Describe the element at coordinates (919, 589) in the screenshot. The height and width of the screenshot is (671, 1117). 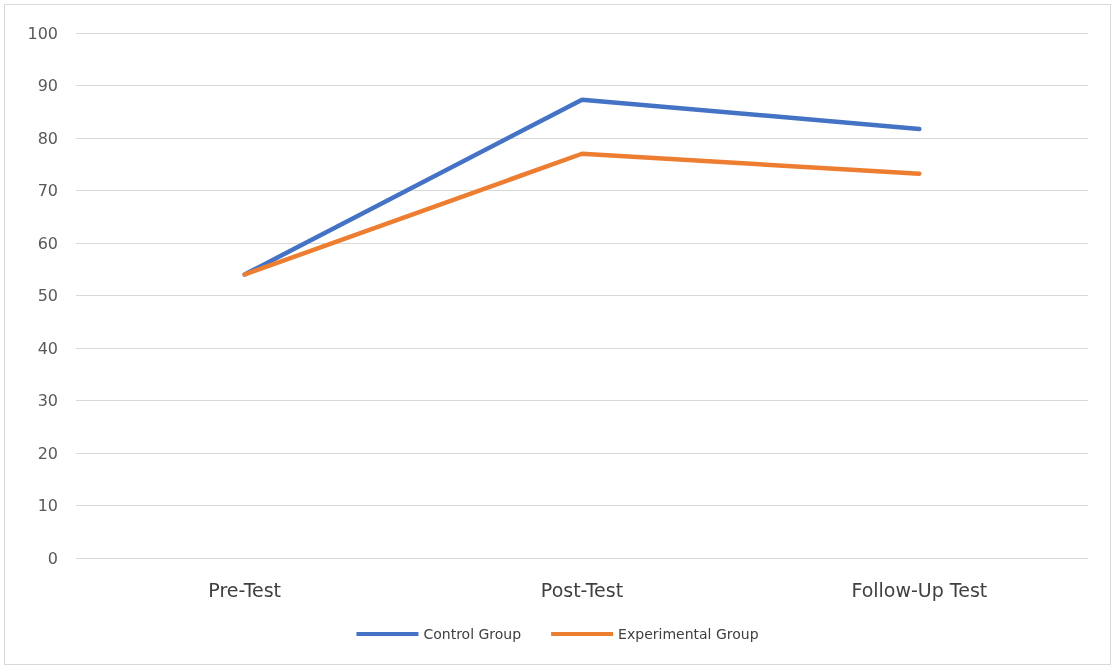
I see `x-tick-label: Follow-Up Test` at that location.